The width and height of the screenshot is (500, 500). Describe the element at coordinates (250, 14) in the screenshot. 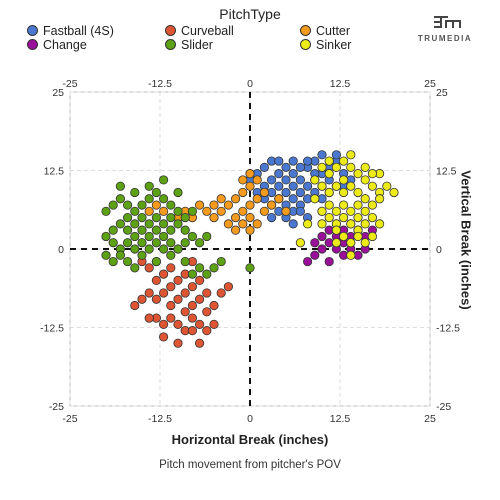

I see `legend-title: PitchType` at that location.